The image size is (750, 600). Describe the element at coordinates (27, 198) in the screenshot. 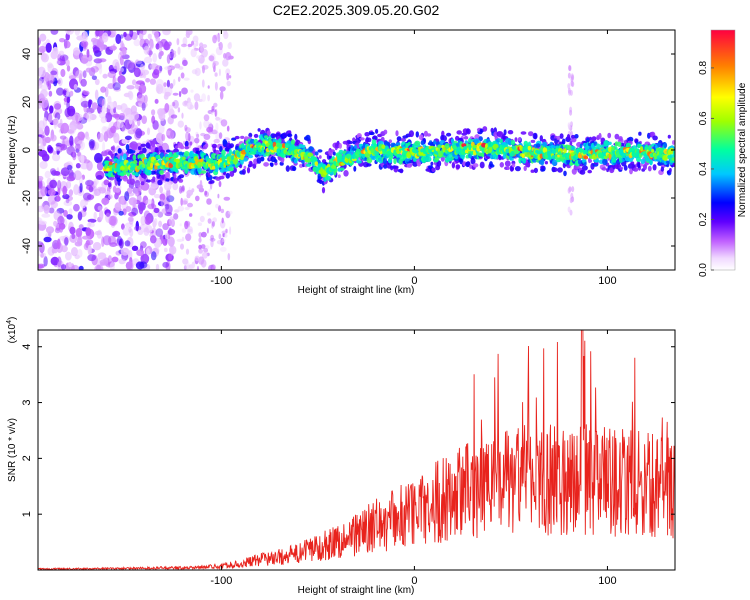

I see `spectrogram-y-tick-label: -20` at that location.